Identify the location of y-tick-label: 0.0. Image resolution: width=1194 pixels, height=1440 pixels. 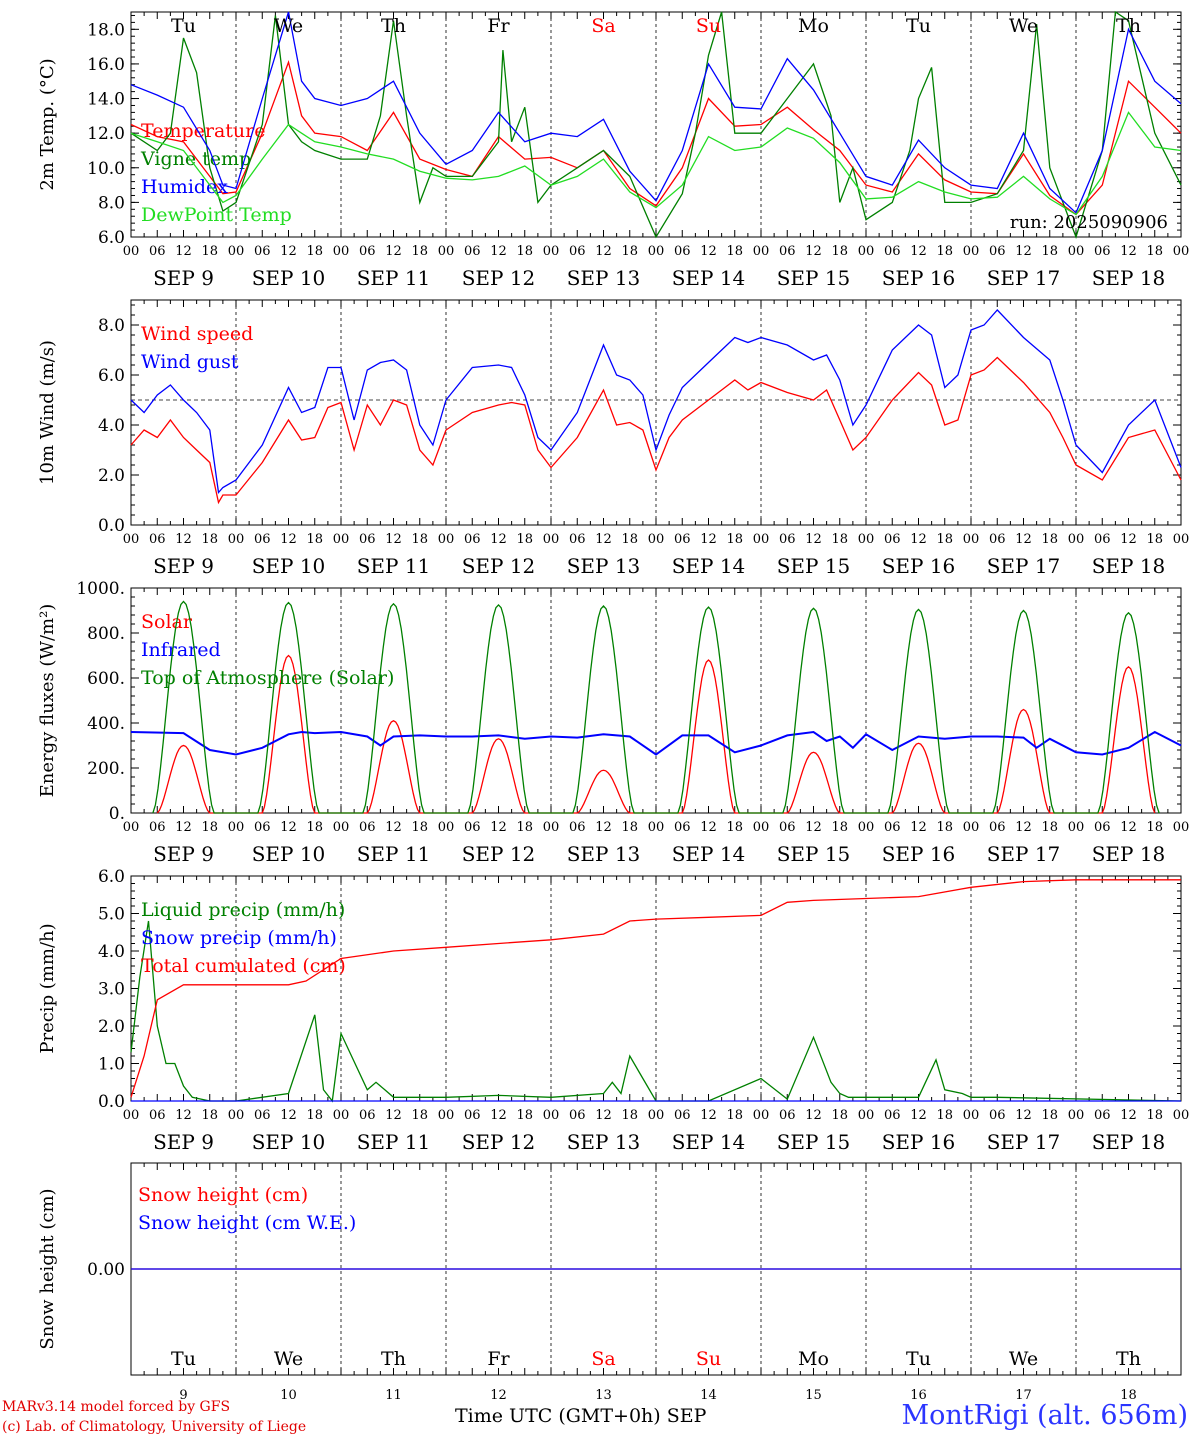
(111, 1102).